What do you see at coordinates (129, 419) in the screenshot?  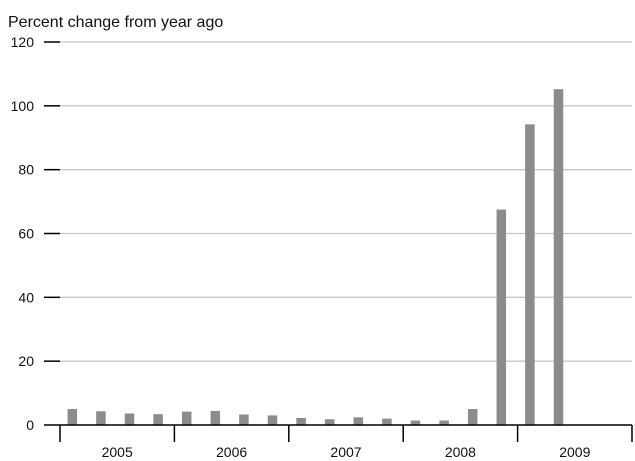 I see `bar-2005-q3` at bounding box center [129, 419].